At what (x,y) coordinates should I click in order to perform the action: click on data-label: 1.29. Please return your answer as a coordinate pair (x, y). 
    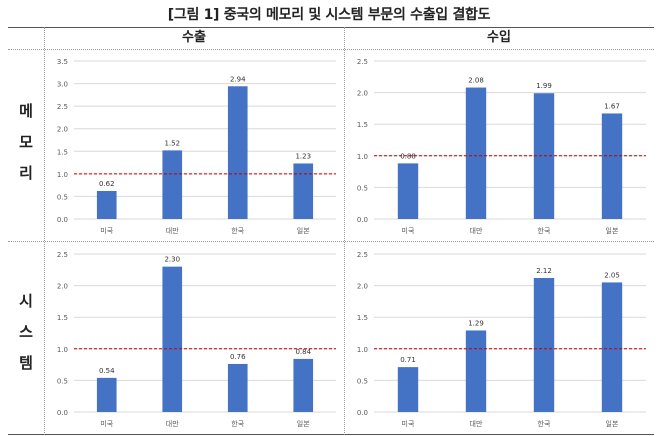
    Looking at the image, I should click on (476, 323).